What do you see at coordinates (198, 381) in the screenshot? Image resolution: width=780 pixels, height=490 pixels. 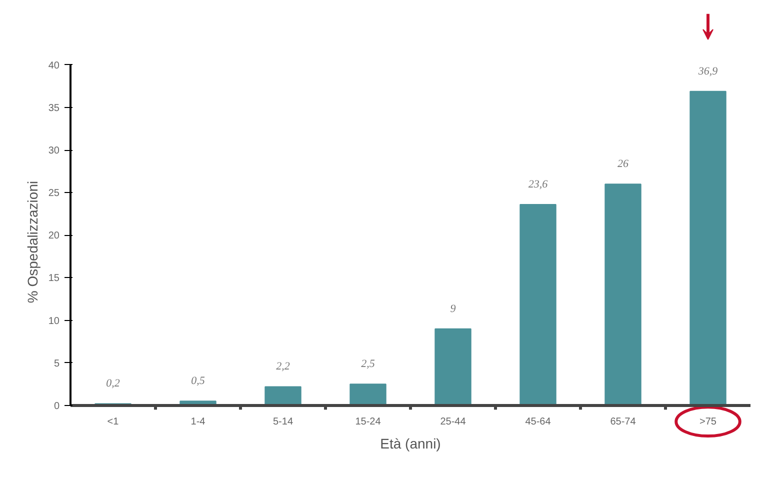 I see `data-label: 0,5` at bounding box center [198, 381].